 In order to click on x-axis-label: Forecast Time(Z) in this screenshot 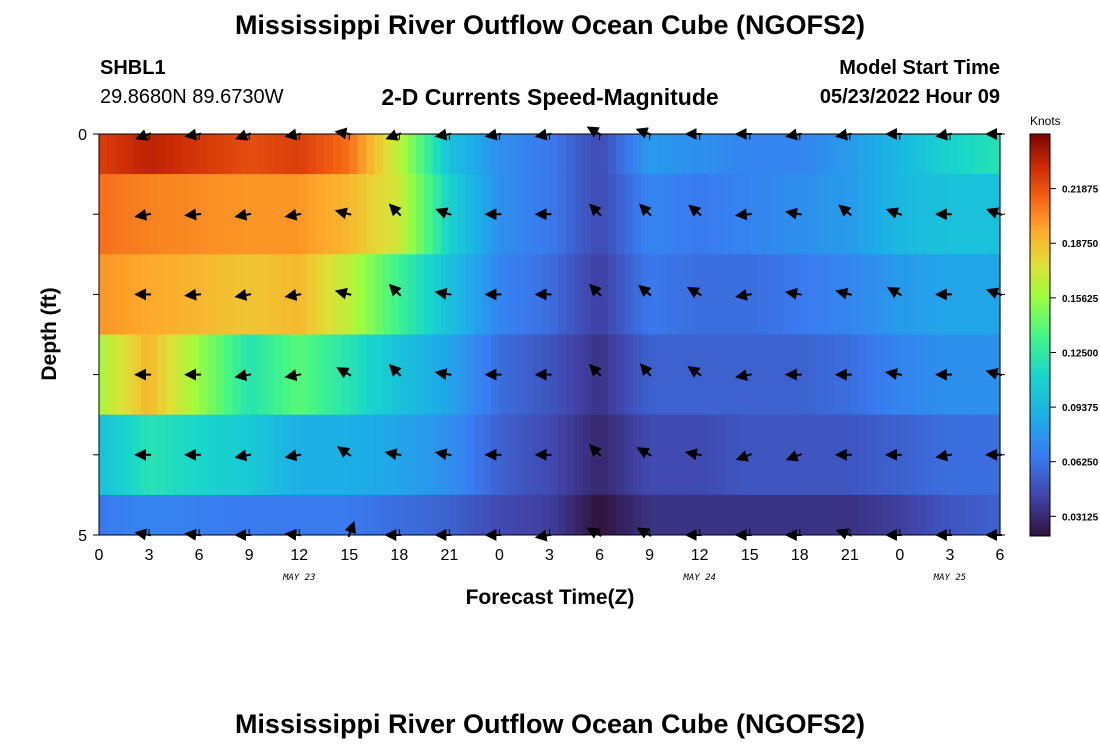, I will do `click(550, 597)`.